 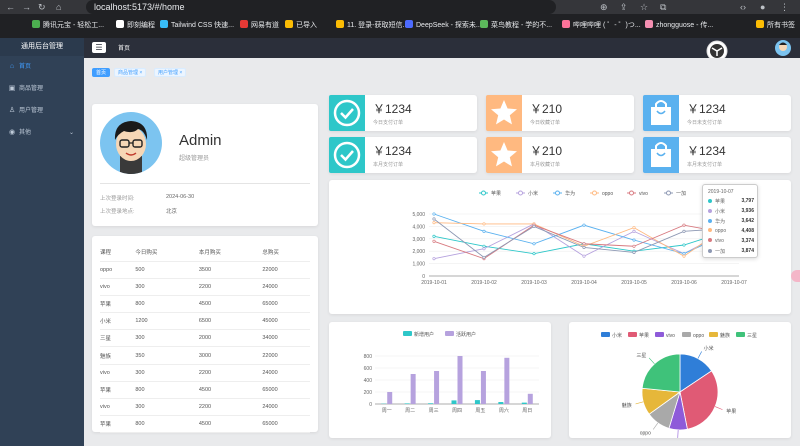 I want to click on tag-2: 用户管理 ×, so click(x=170, y=72).